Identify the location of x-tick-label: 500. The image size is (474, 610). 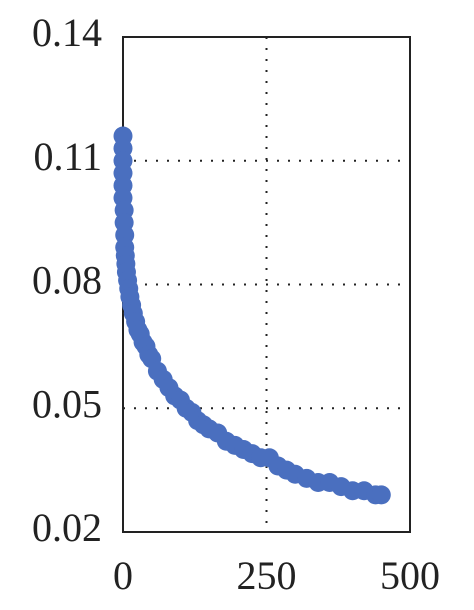
(410, 575).